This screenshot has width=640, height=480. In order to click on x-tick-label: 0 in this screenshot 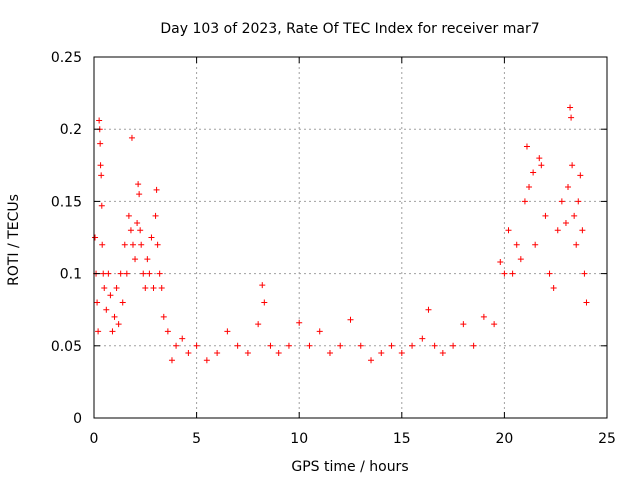, I will do `click(94, 439)`.